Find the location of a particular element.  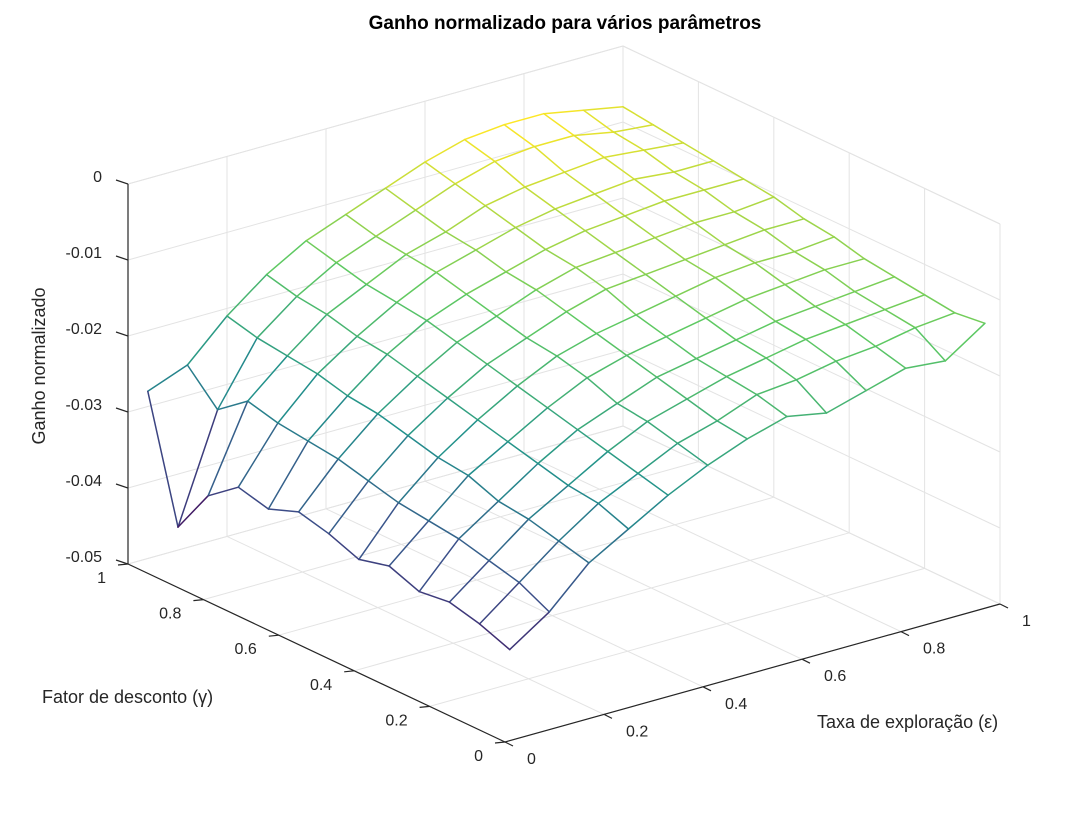

y-tick-label: 1 is located at coordinates (101, 578).